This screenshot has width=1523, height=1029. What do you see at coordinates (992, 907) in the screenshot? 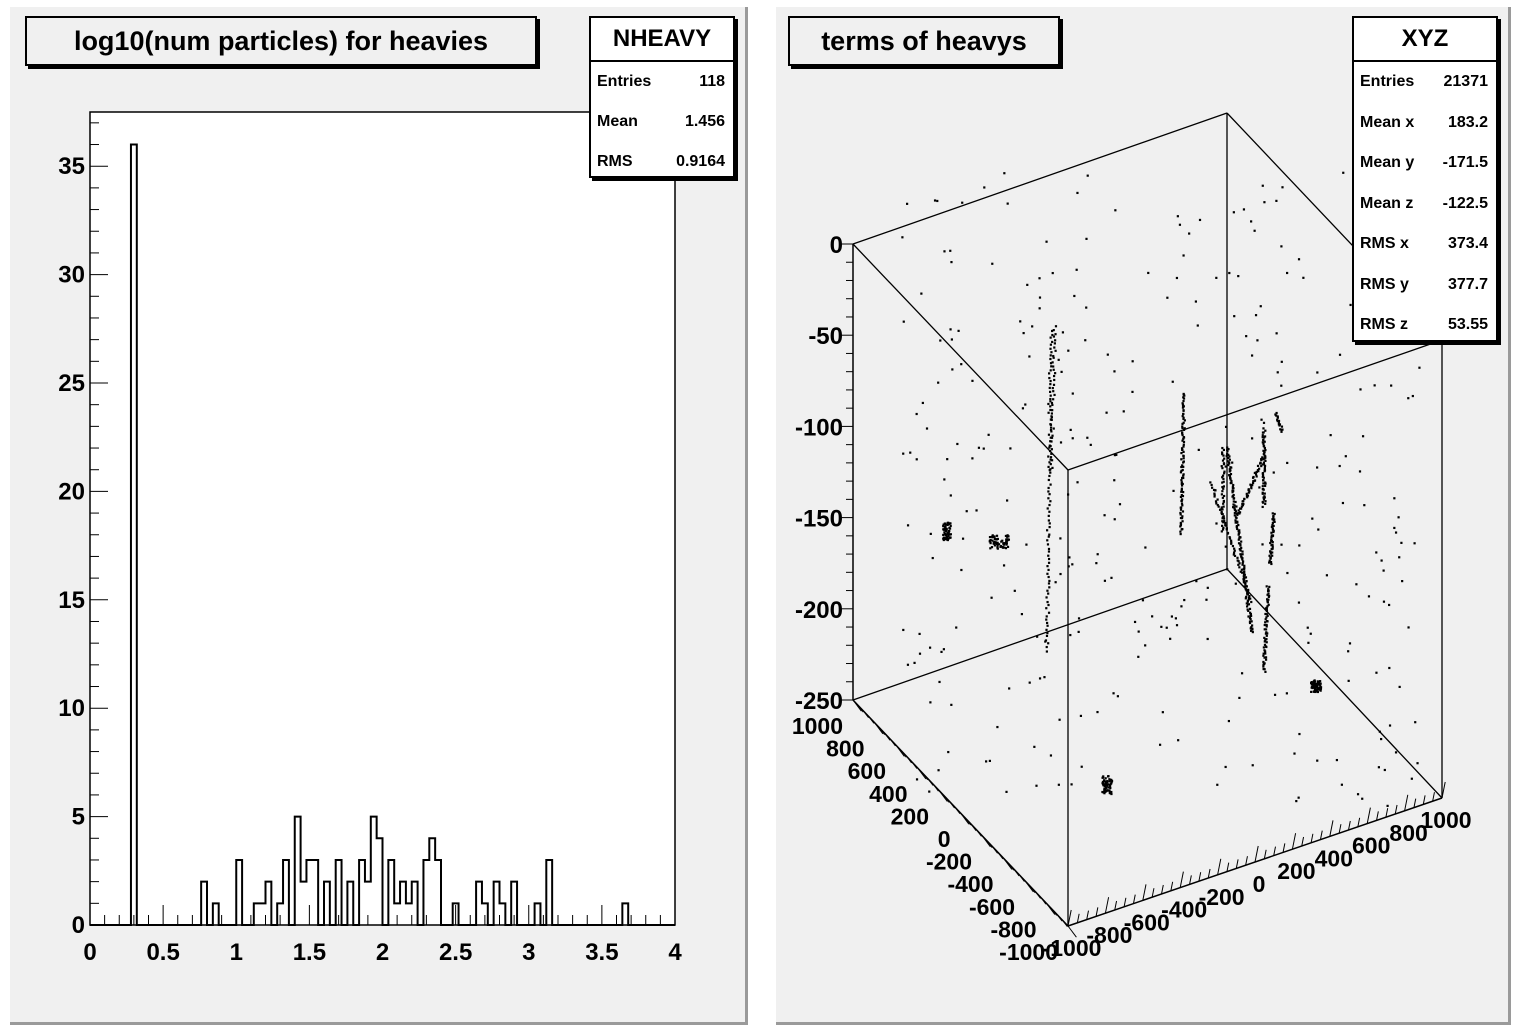
I see `y-tick-label: -600` at bounding box center [992, 907].